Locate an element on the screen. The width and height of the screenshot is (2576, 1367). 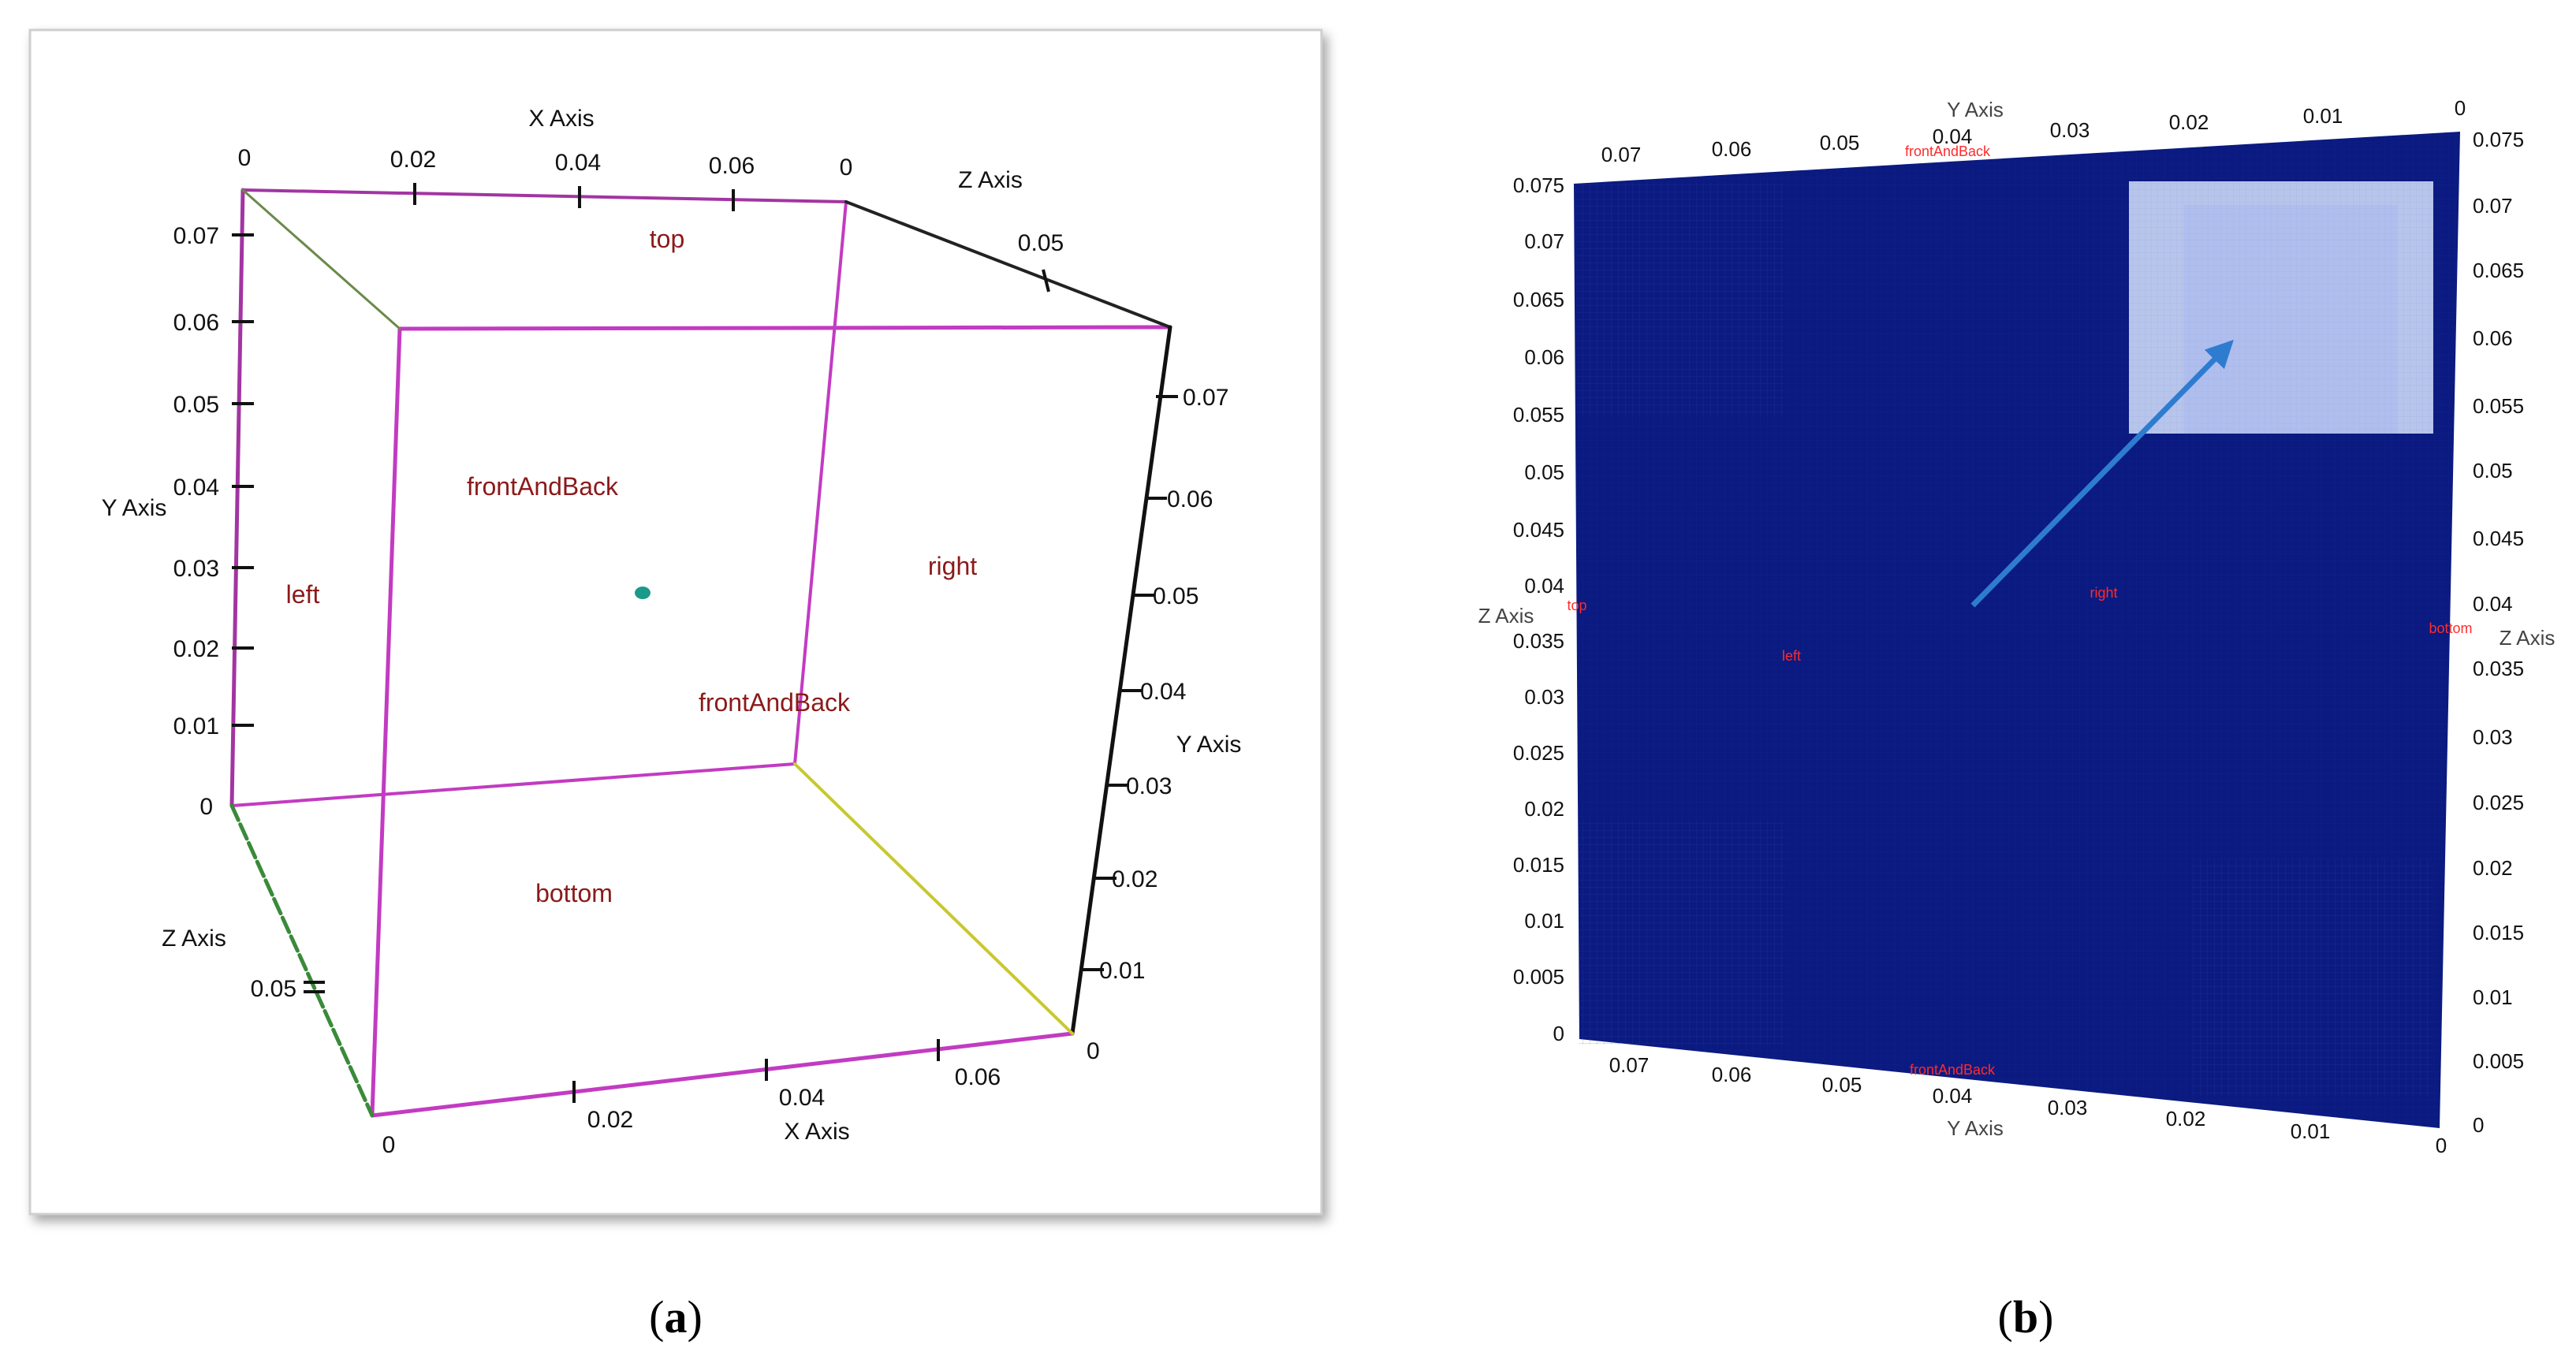
right-tick: 0.02 is located at coordinates (2493, 868).